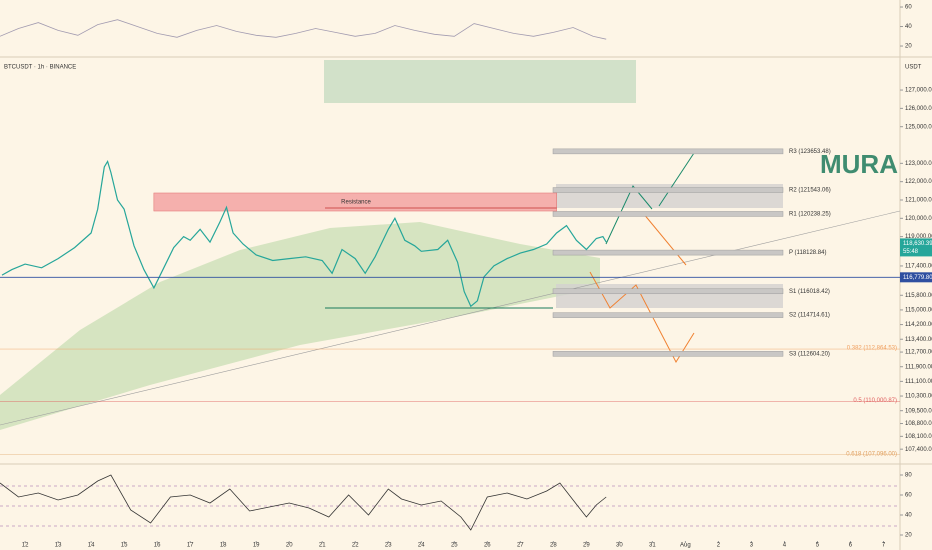 This screenshot has height=550, width=932. What do you see at coordinates (810, 191) in the screenshot?
I see `pivot-label: R2 (121543.06)` at bounding box center [810, 191].